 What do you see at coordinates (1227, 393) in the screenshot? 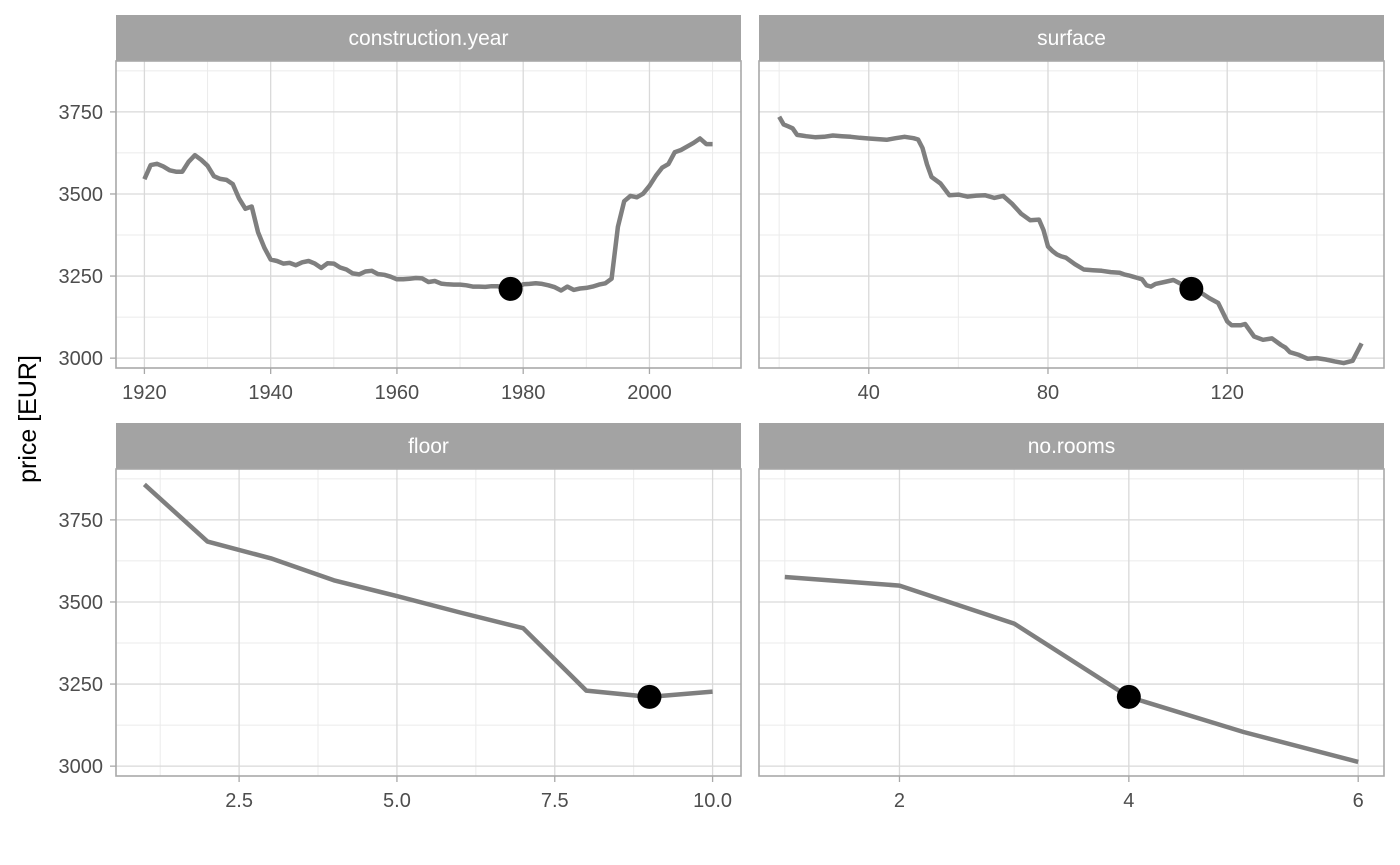
I see `x-tick-label: 120` at bounding box center [1227, 393].